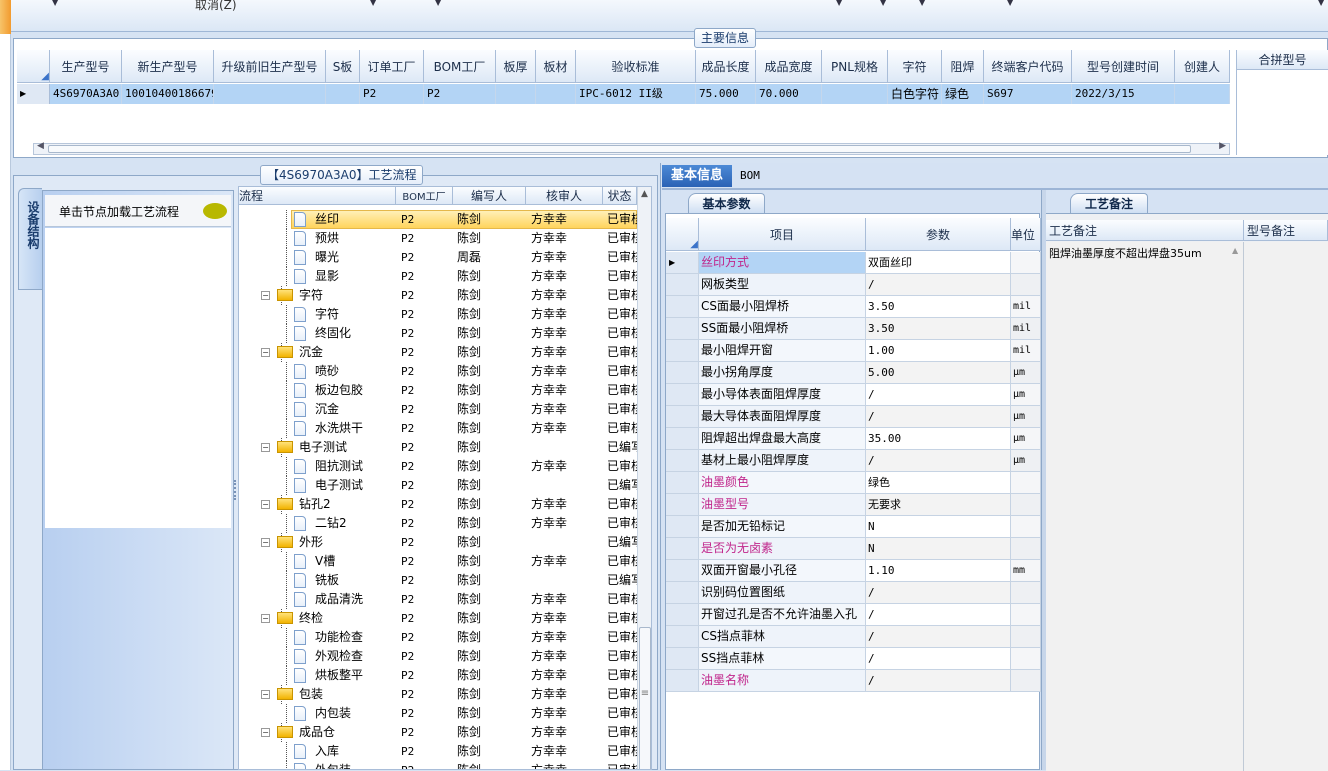 This screenshot has width=1328, height=771. Describe the element at coordinates (726, 66) in the screenshot. I see `col-header: 成品长度` at that location.